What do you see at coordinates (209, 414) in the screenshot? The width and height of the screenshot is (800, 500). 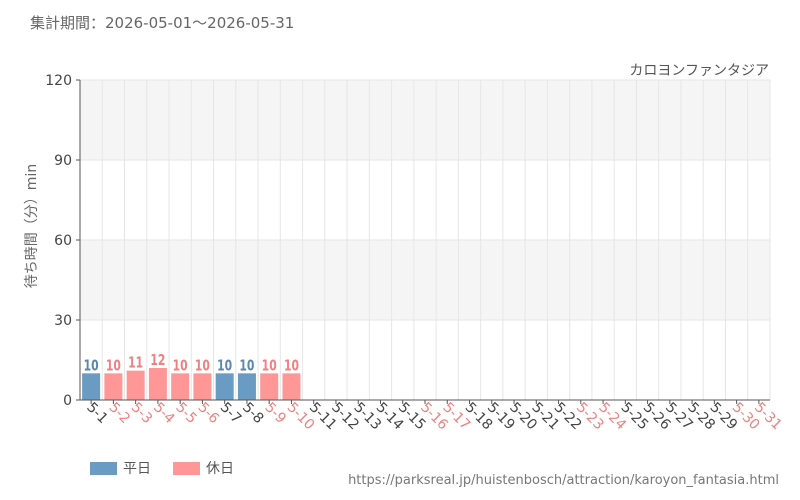 I see `x-tick-label-5-6: 5-6` at bounding box center [209, 414].